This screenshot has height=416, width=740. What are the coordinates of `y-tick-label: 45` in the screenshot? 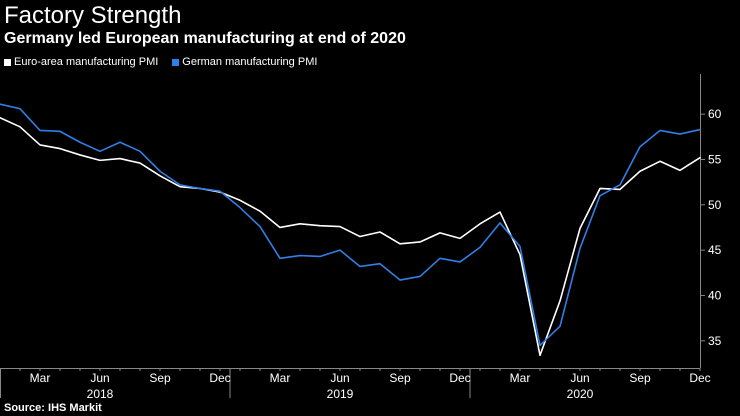 It's located at (715, 250).